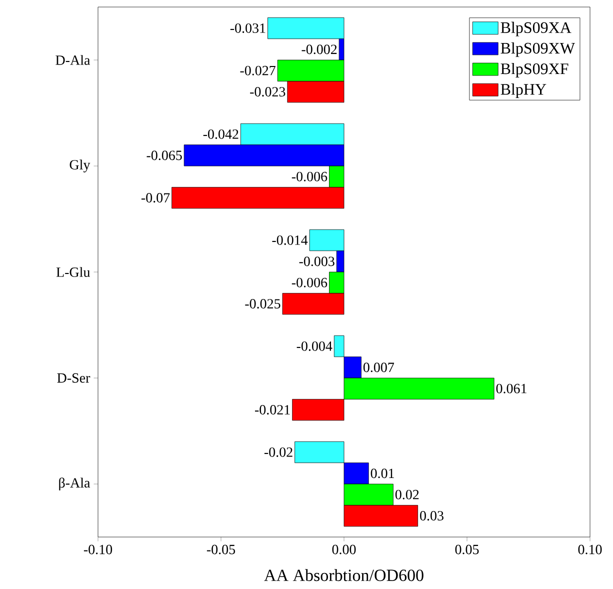 This screenshot has height=589, width=613. What do you see at coordinates (344, 549) in the screenshot?
I see `x-tick-label: 0.00` at bounding box center [344, 549].